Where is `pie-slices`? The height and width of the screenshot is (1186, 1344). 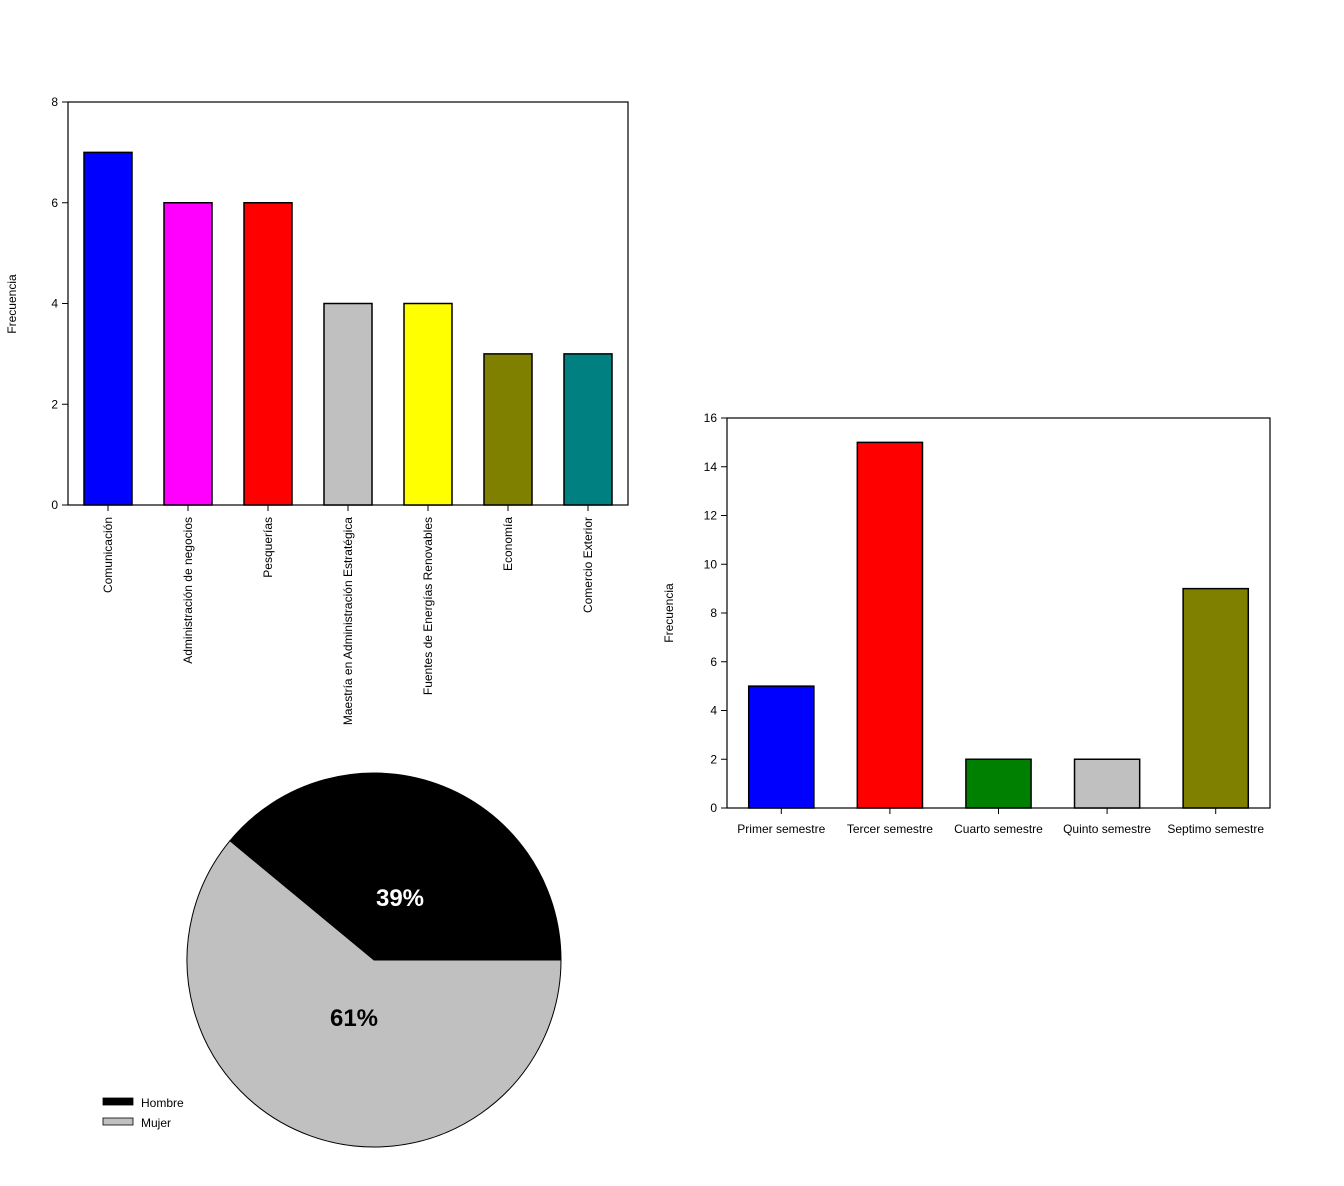
pie-slices is located at coordinates (374, 960).